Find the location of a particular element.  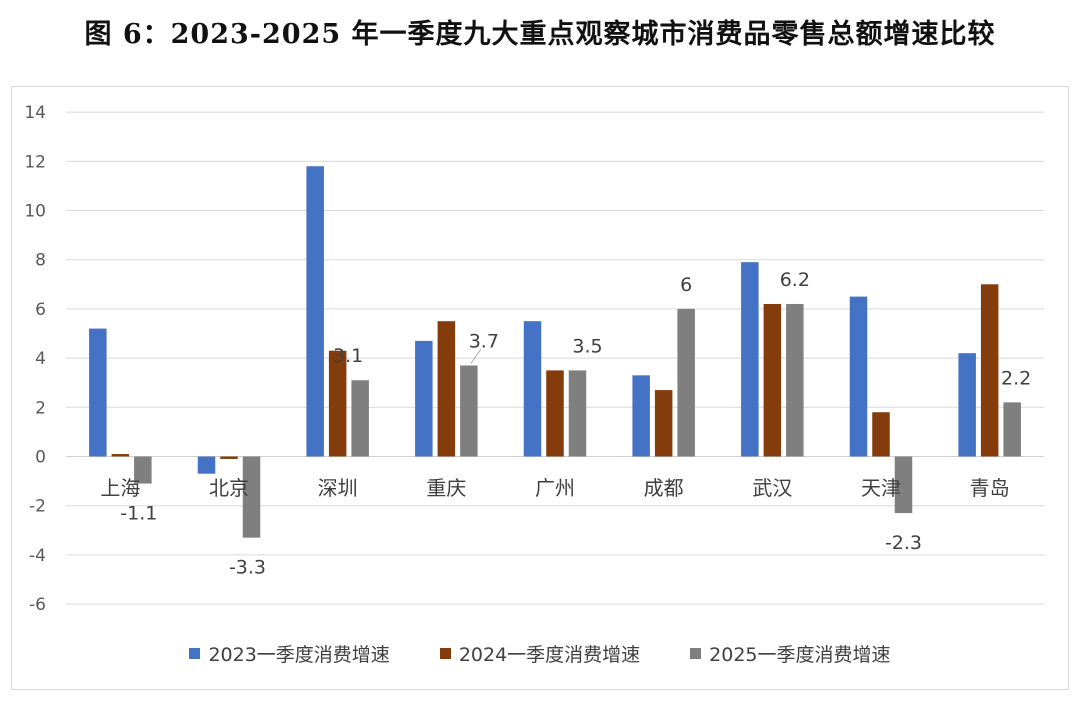

x-tick-label: 青岛 is located at coordinates (990, 488).